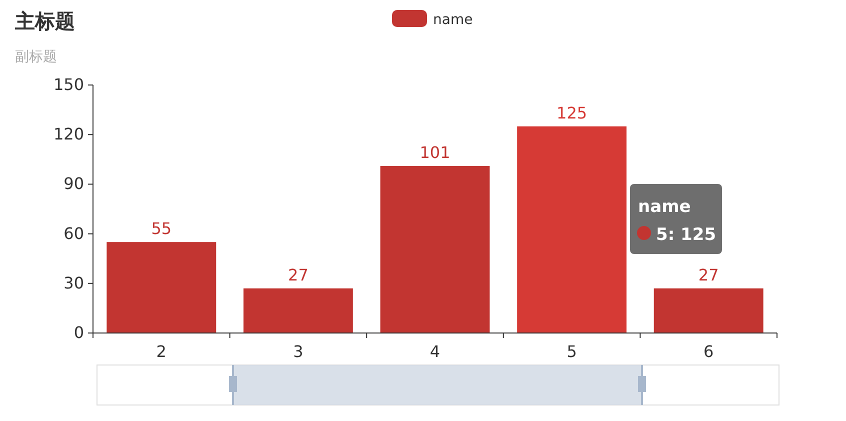 Image resolution: width=846 pixels, height=421 pixels. Describe the element at coordinates (68, 84) in the screenshot. I see `y-tick-label: 150` at that location.